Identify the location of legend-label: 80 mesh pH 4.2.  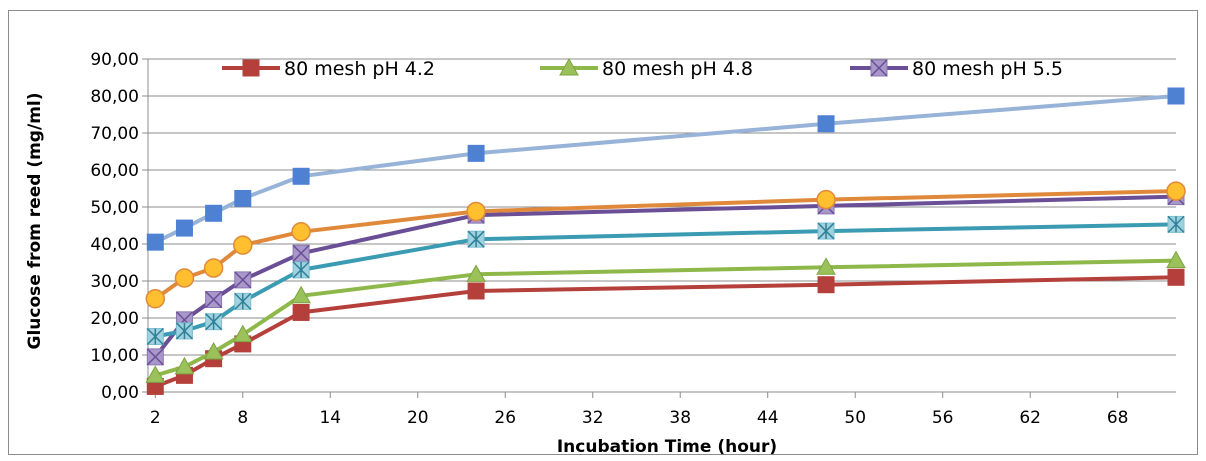
(359, 69).